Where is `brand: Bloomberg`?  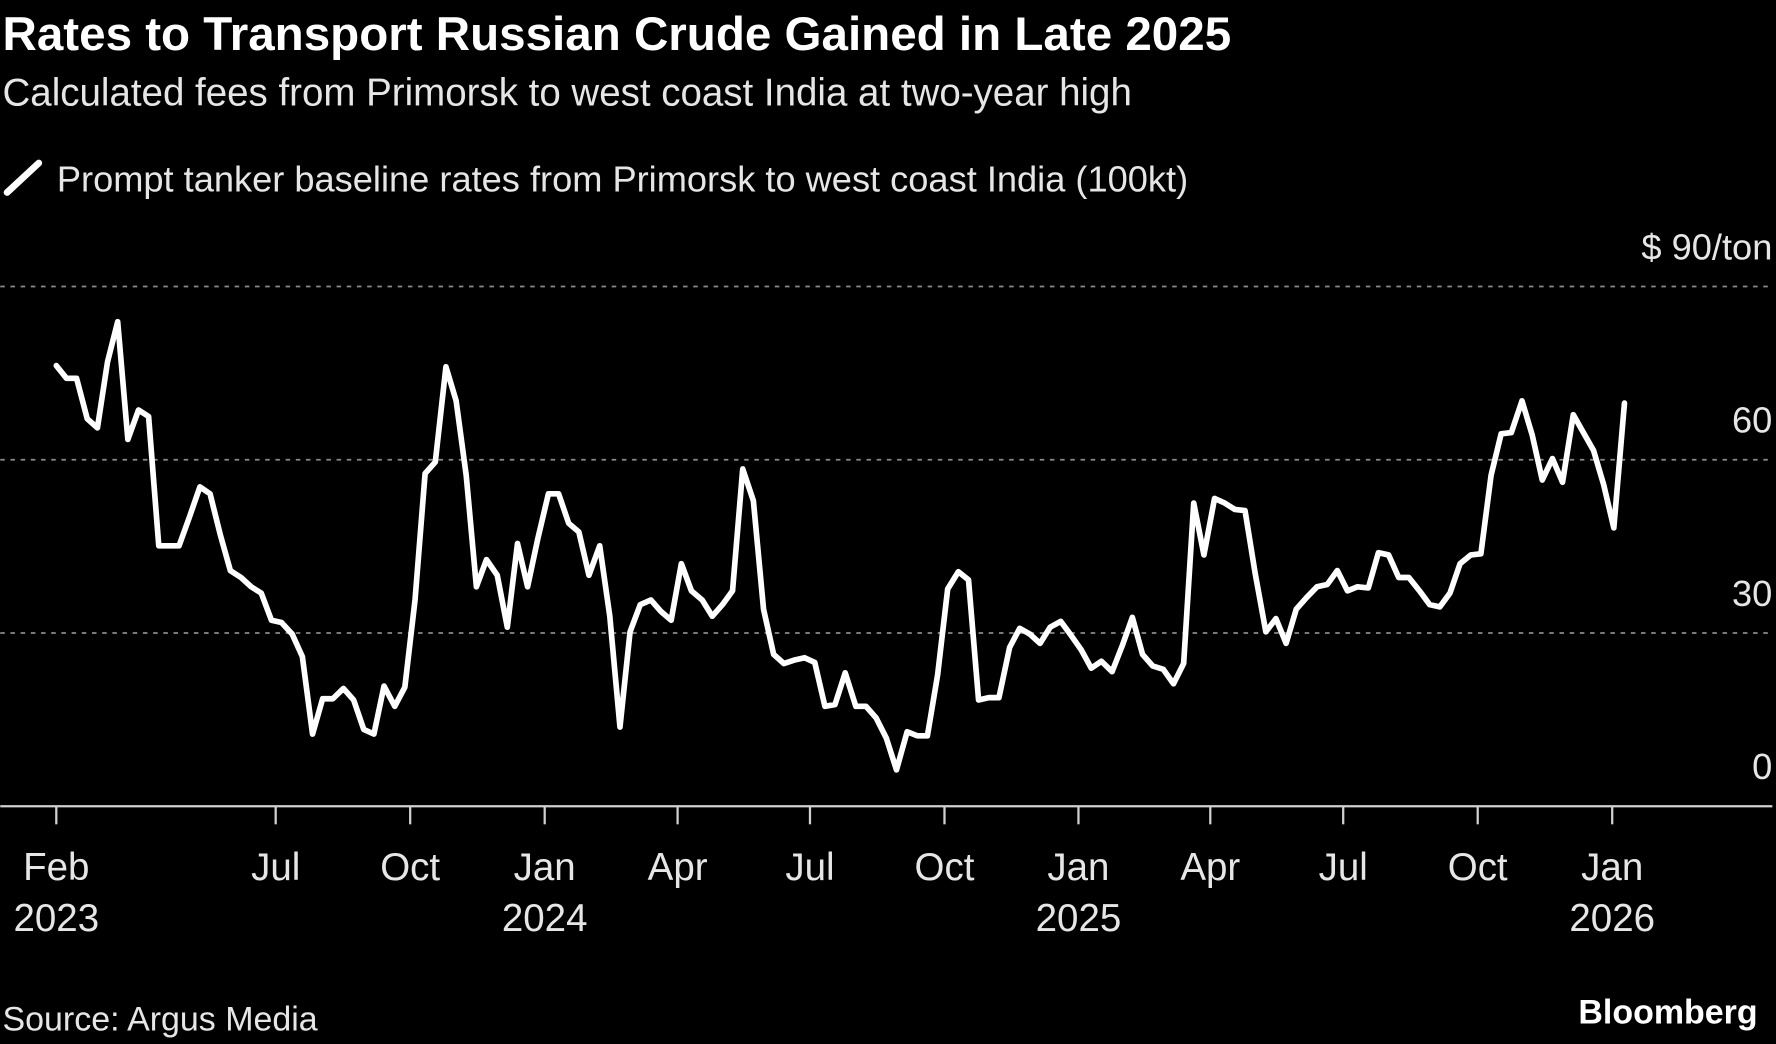 brand: Bloomberg is located at coordinates (1667, 1013).